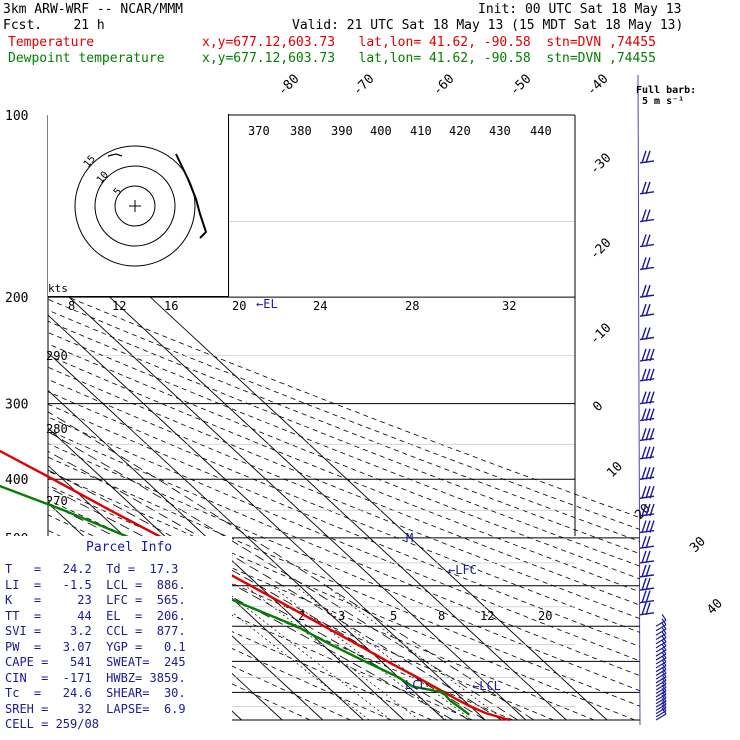 This screenshot has height=740, width=740. Describe the element at coordinates (259, 131) in the screenshot. I see `theta-label: 370` at that location.